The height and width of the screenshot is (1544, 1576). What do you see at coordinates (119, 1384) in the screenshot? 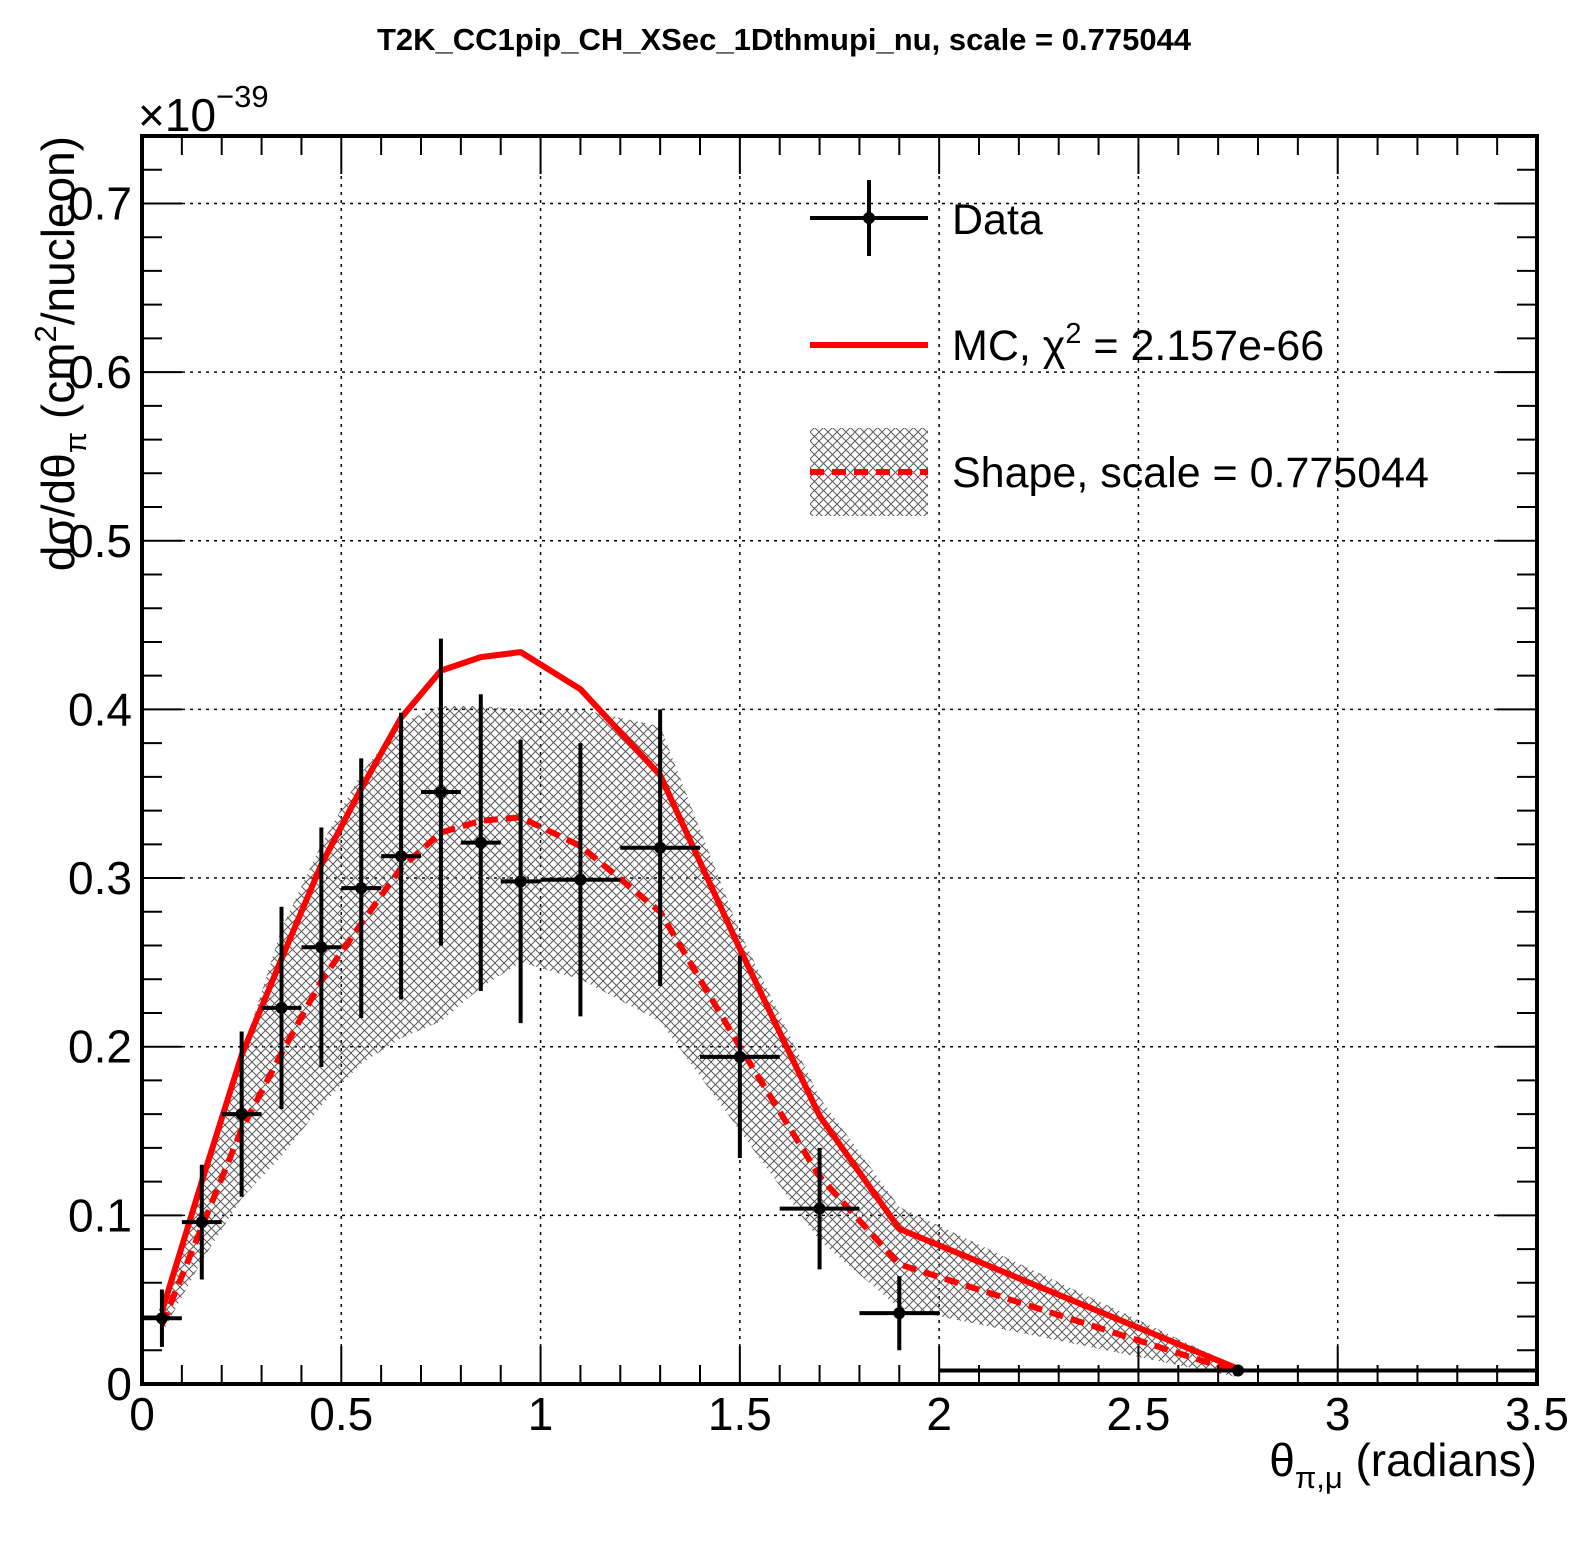
I see `y-tick-label: 0` at bounding box center [119, 1384].